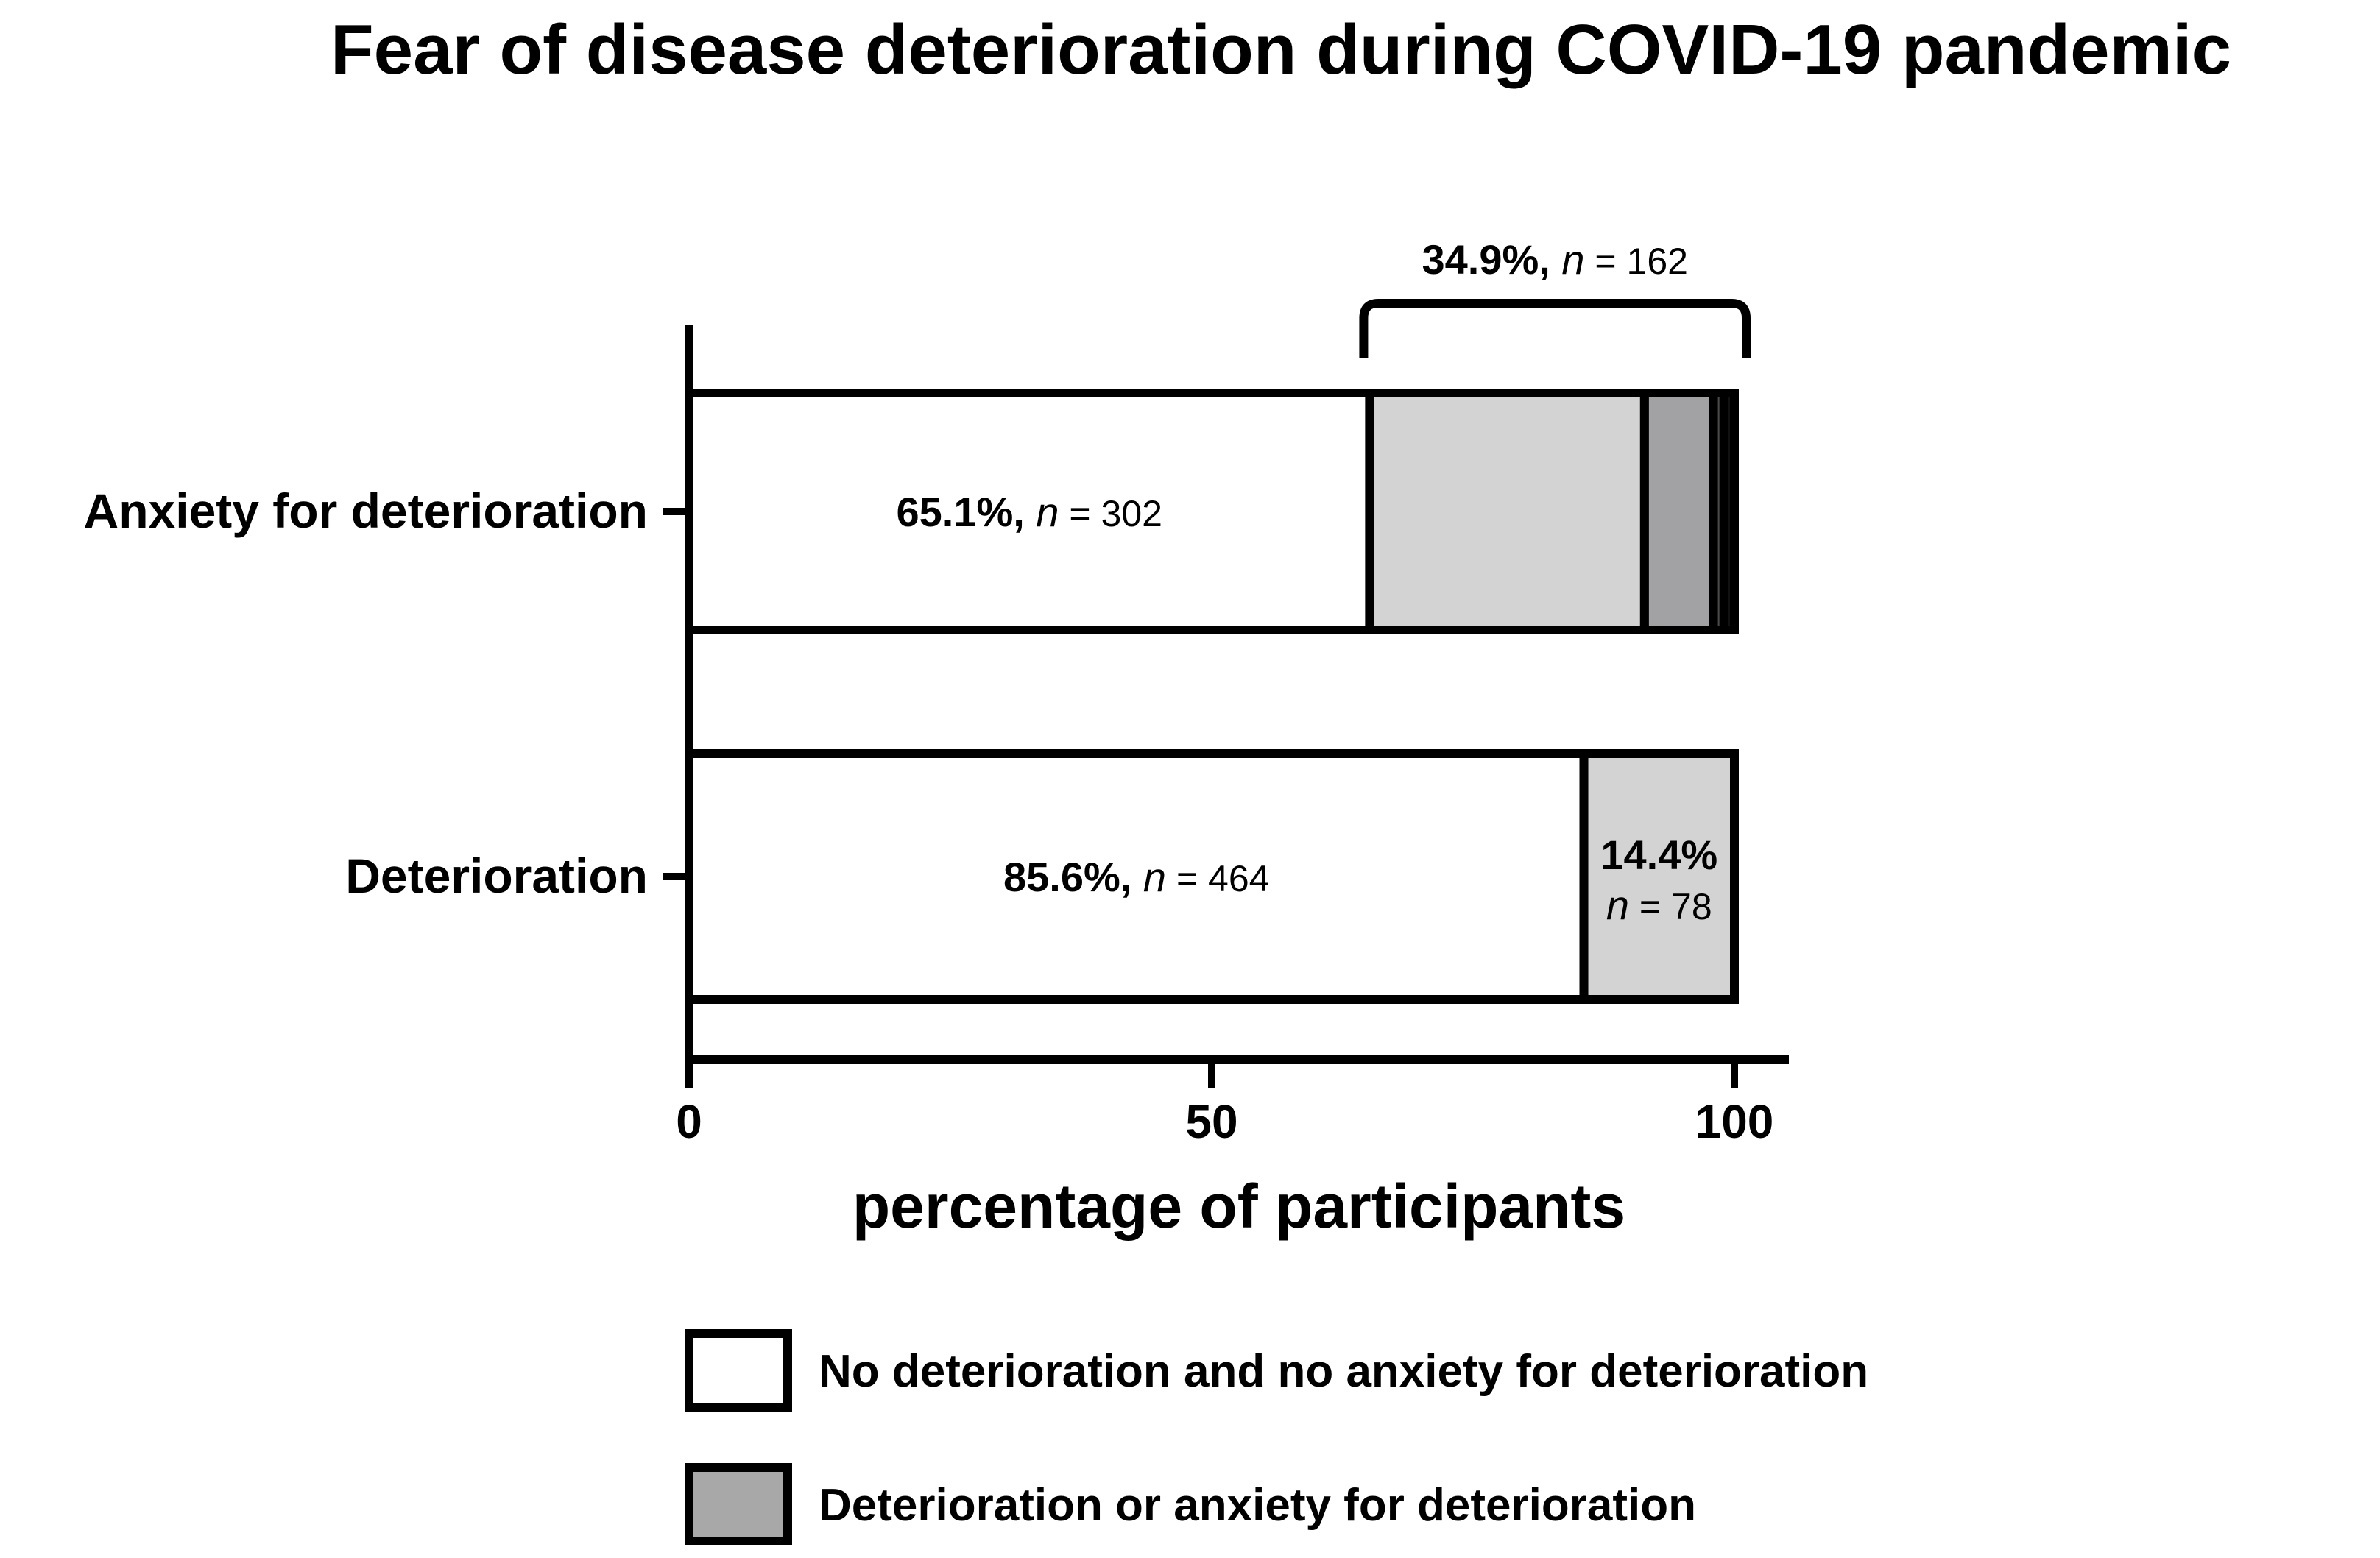  Describe the element at coordinates (385, 693) in the screenshot. I see `y-axis: Anxiety for deterioration Deterioration` at that location.